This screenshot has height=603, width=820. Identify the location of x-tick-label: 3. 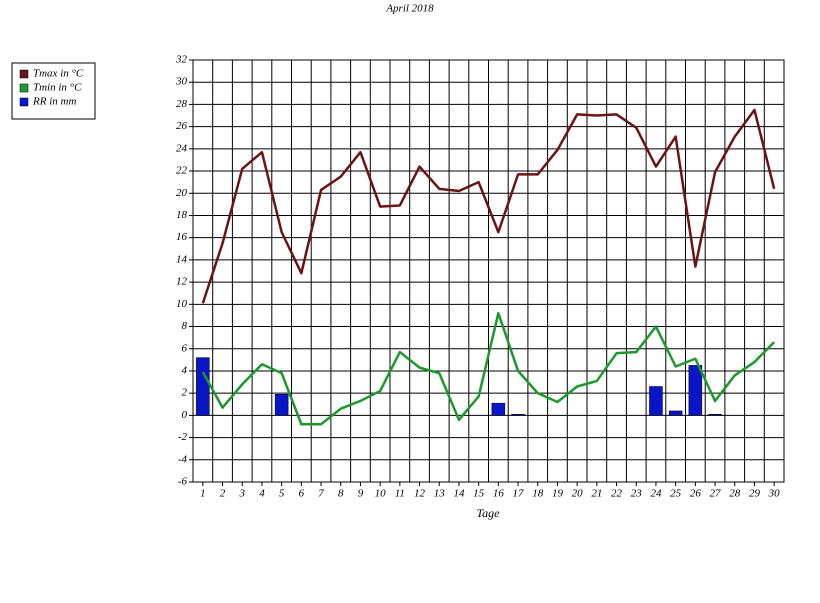
(242, 494).